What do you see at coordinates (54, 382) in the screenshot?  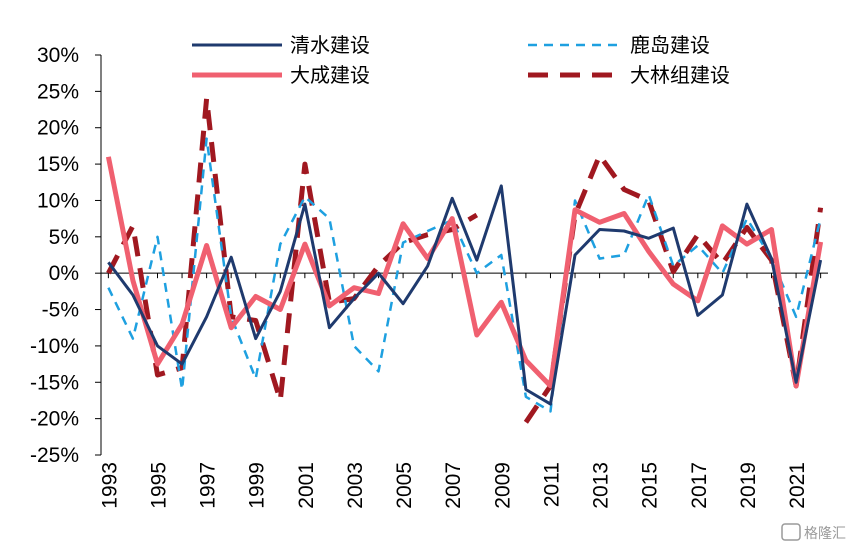 I see `y-tick-label: -15%` at bounding box center [54, 382].